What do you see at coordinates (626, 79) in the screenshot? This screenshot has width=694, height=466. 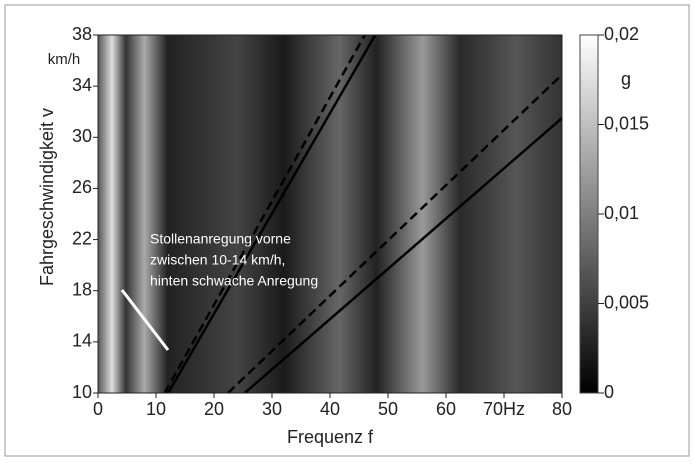 I see `colorbar-label: g` at bounding box center [626, 79].